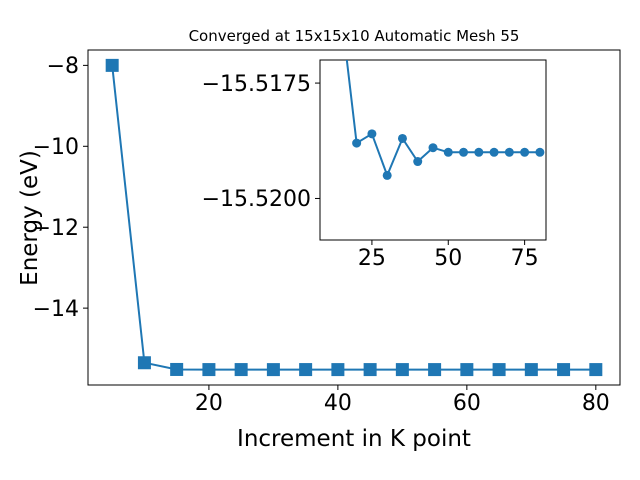  I want to click on main-axes-ytick-label: −14, so click(56, 309).